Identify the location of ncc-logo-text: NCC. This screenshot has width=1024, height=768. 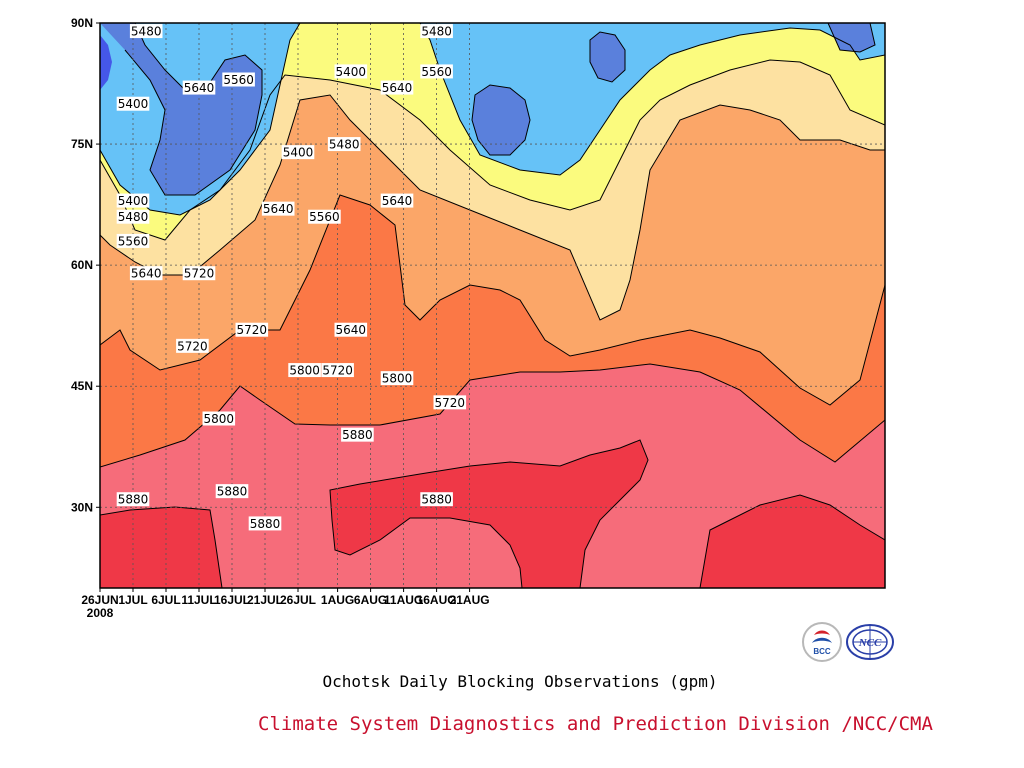
(870, 643).